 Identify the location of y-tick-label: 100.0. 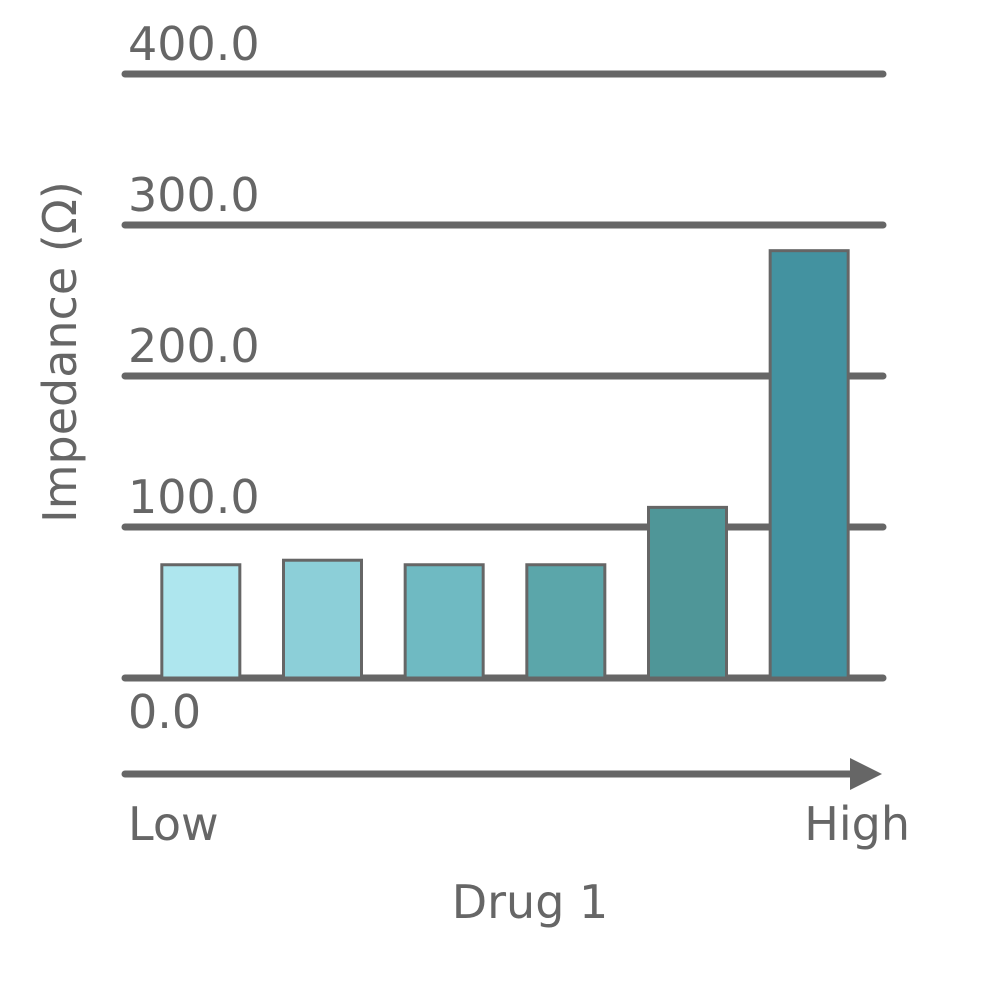
(194, 497).